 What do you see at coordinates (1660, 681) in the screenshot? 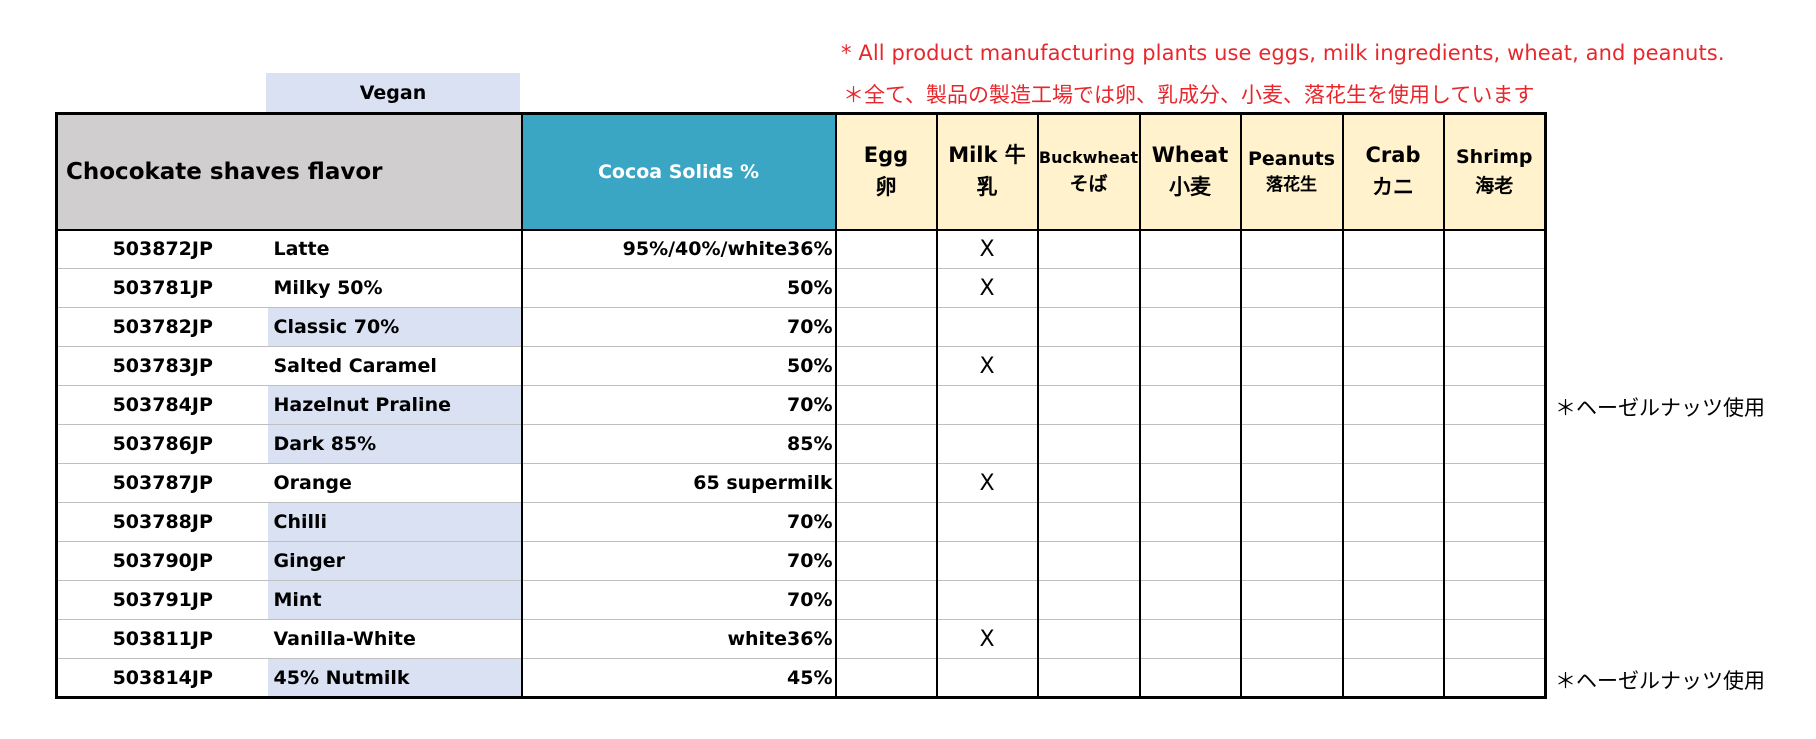
I see `hazelnut-note: ＊ヘーゼルナッツ使用` at bounding box center [1660, 681].